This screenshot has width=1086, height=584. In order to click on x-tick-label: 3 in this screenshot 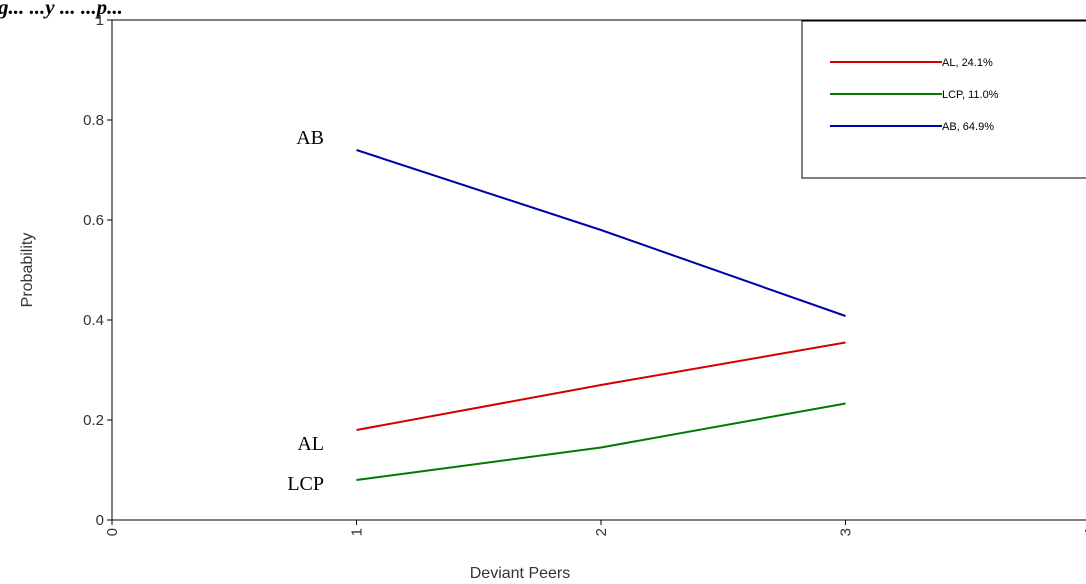, I will do `click(846, 532)`.